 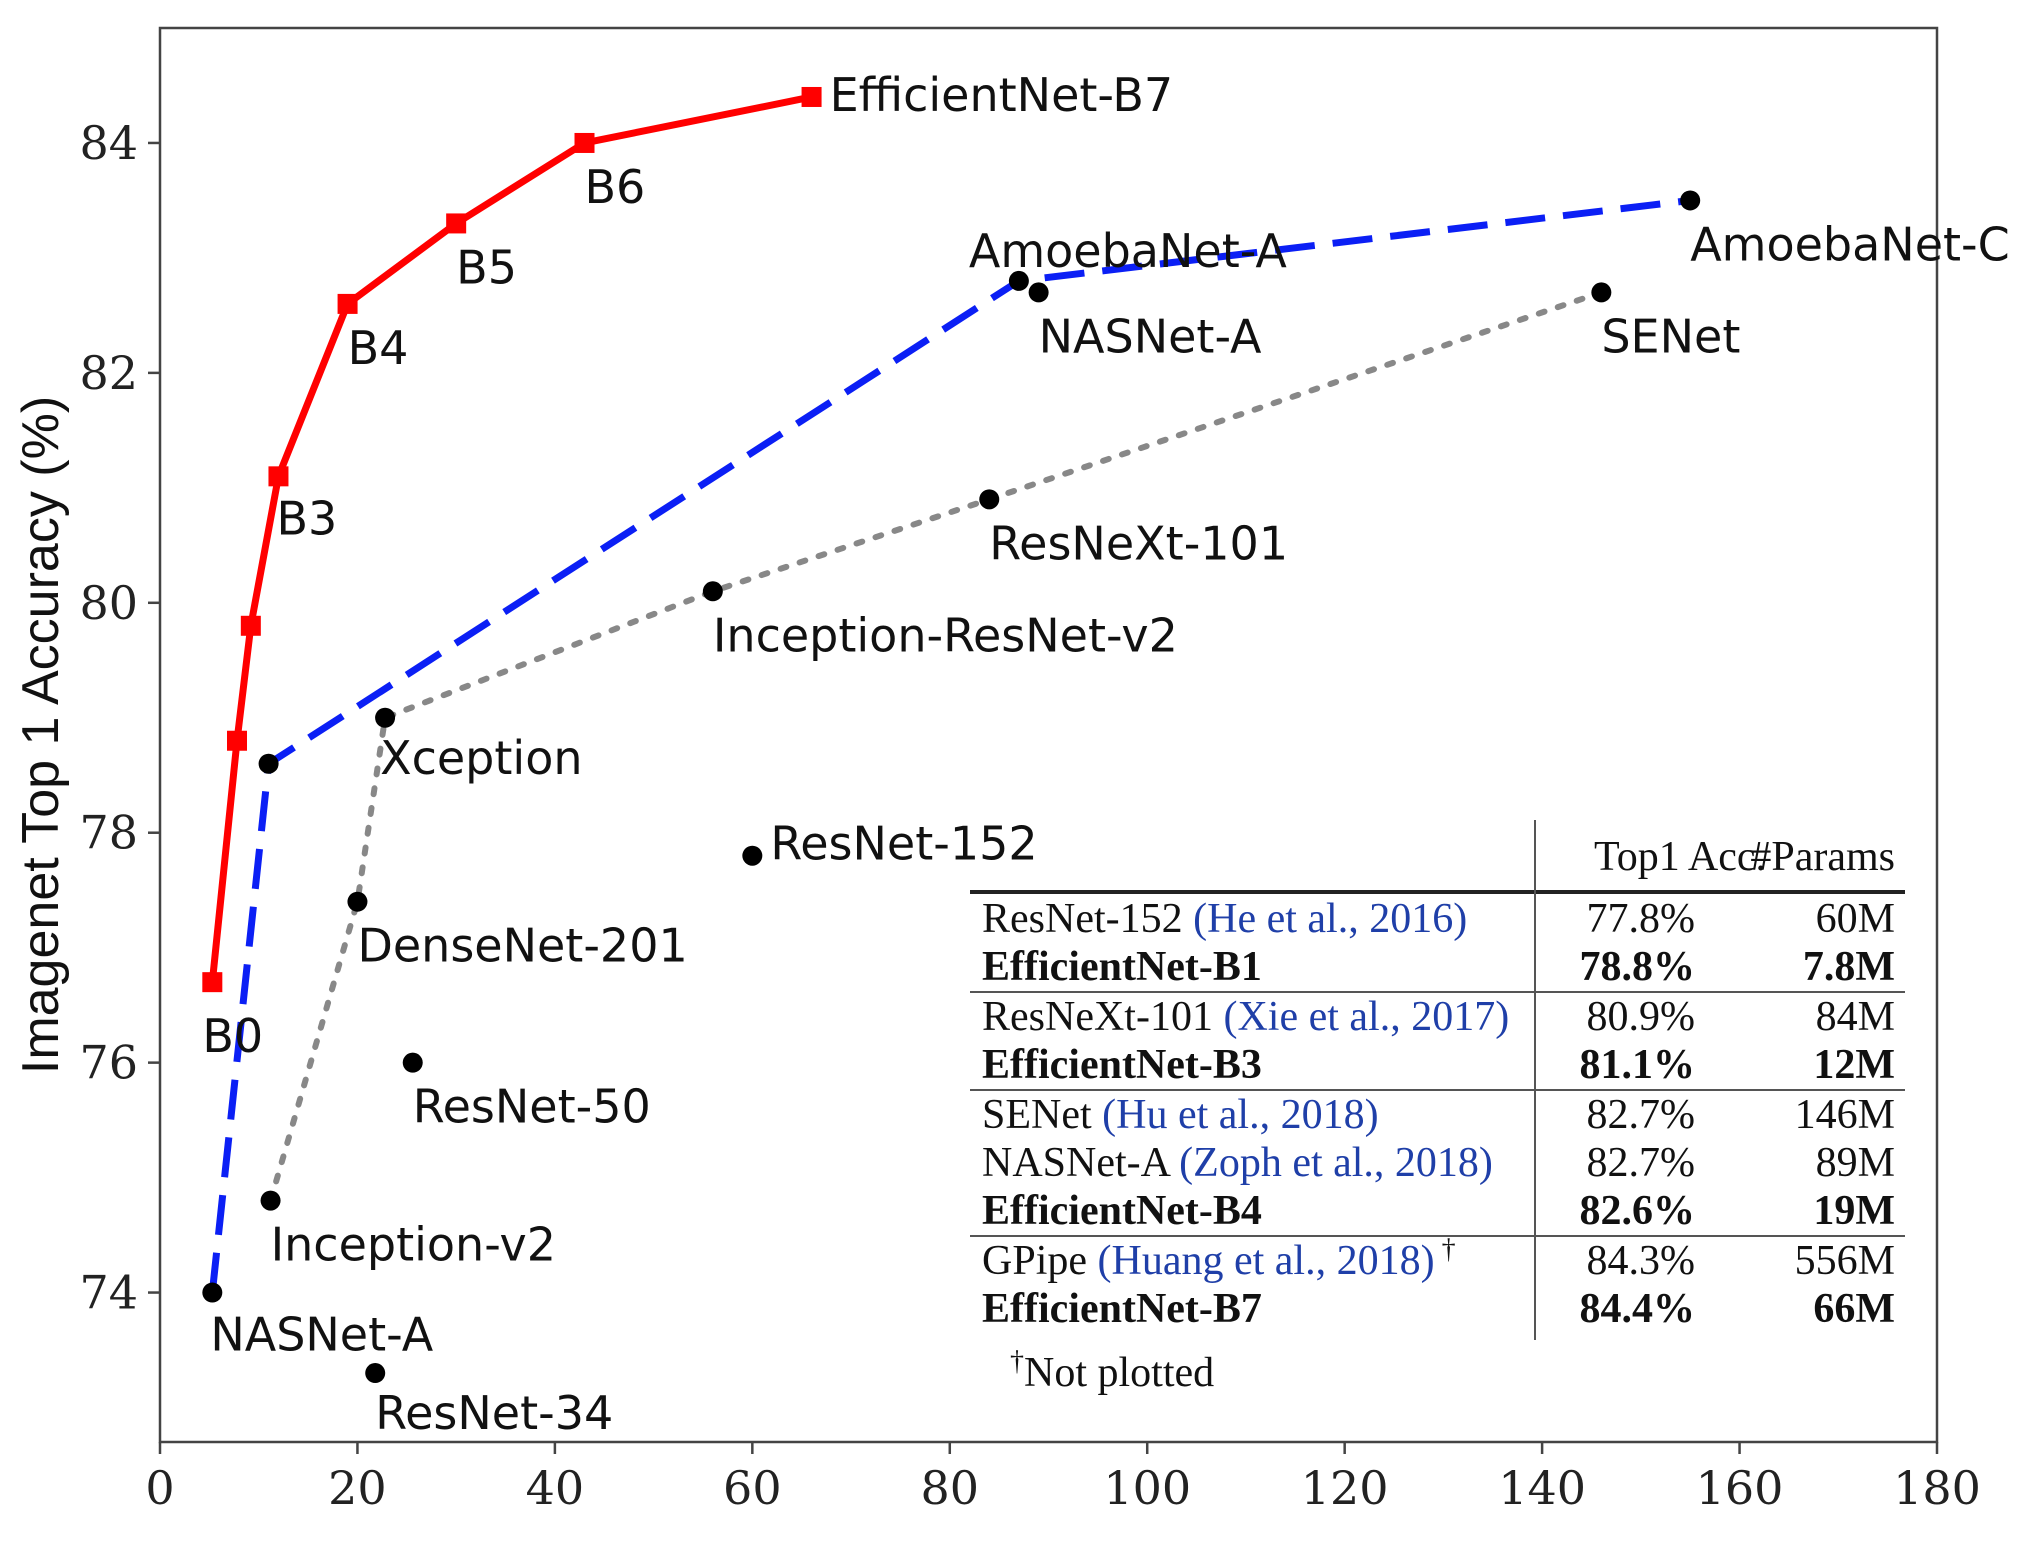 I want to click on table-row-acc: 77.8%, so click(x=1641, y=919).